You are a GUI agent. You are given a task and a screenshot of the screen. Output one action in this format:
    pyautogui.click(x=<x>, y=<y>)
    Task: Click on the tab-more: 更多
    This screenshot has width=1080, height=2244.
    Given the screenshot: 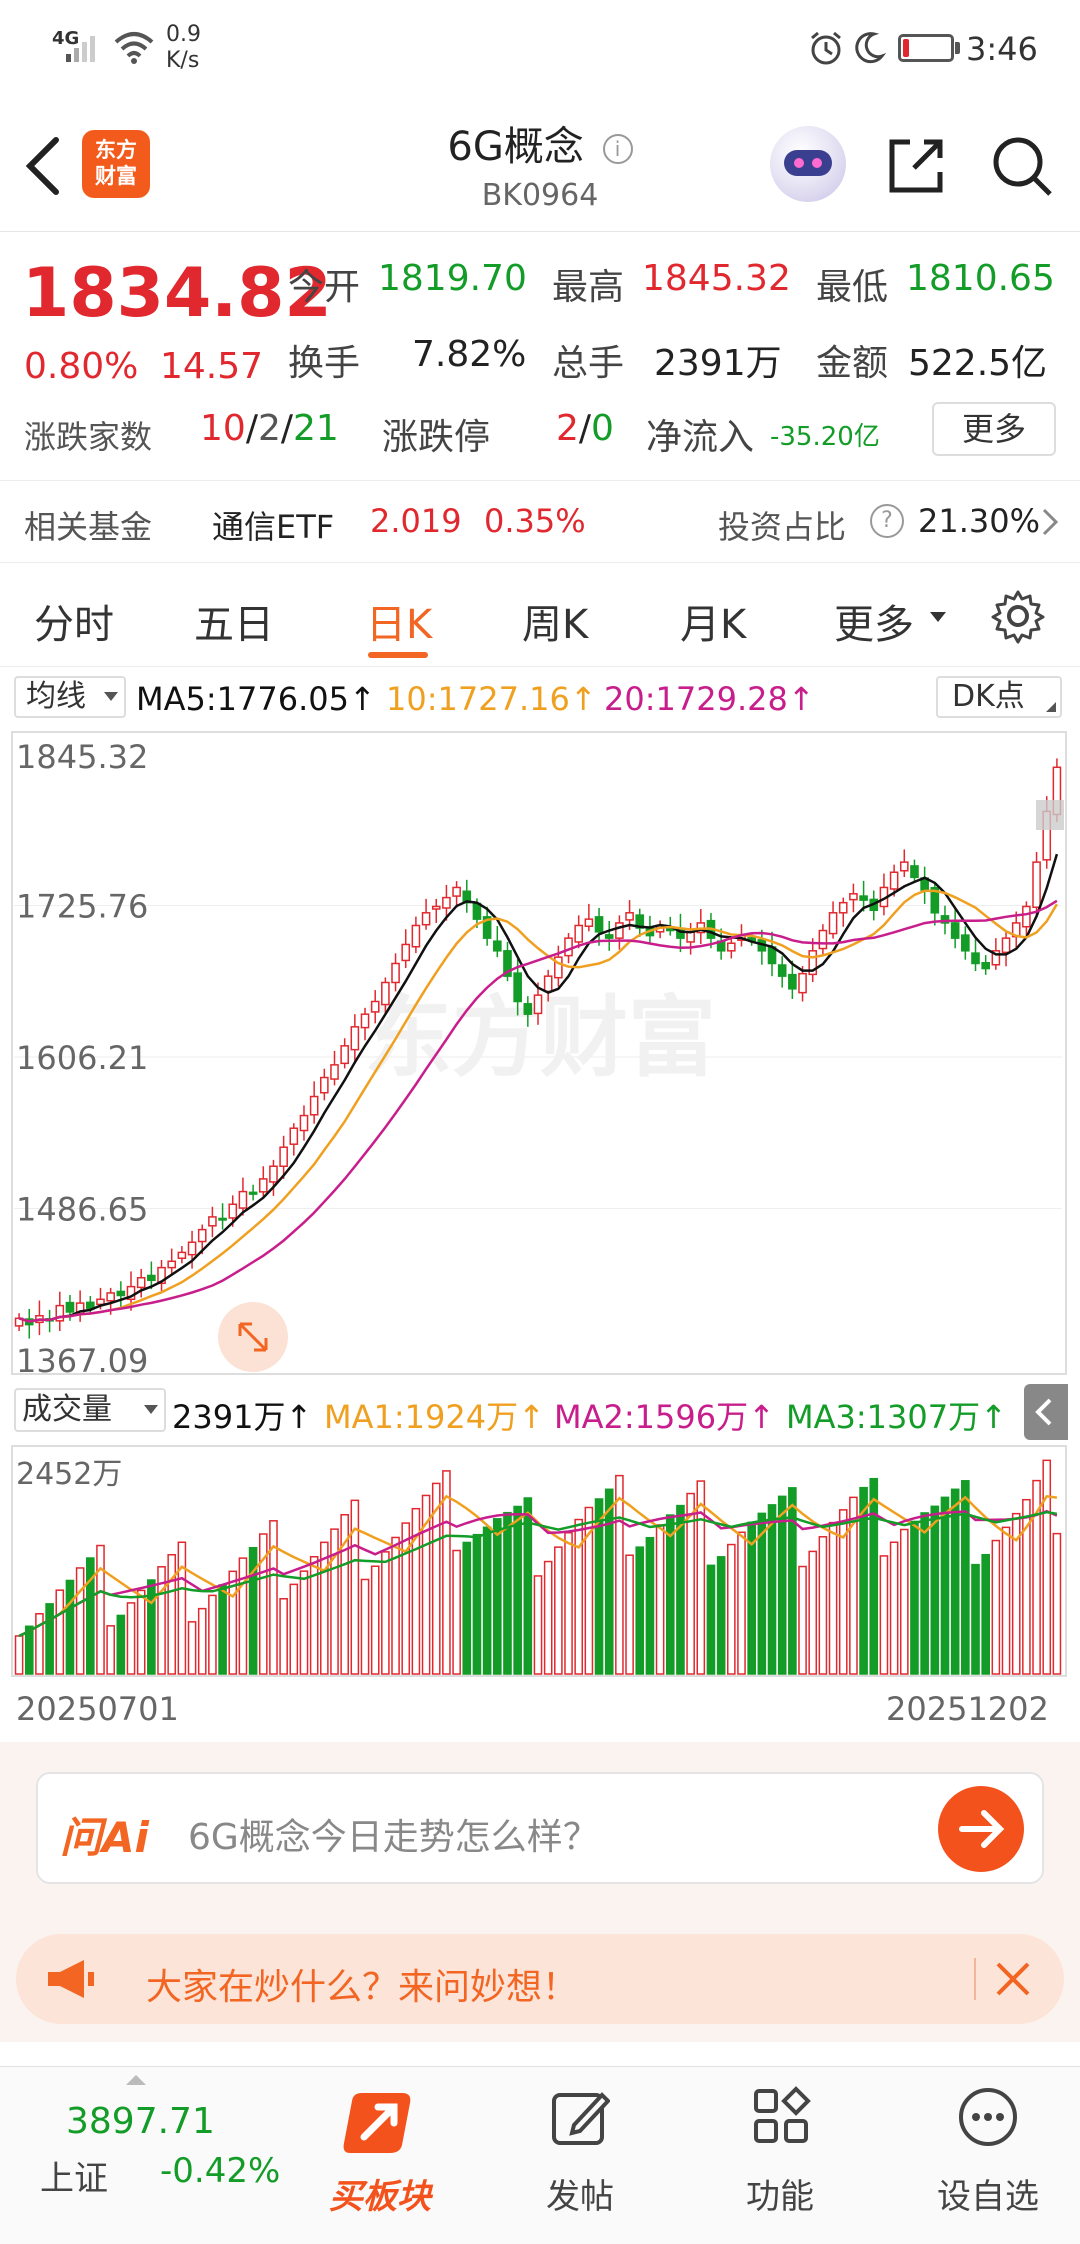 What is the action you would take?
    pyautogui.click(x=874, y=625)
    